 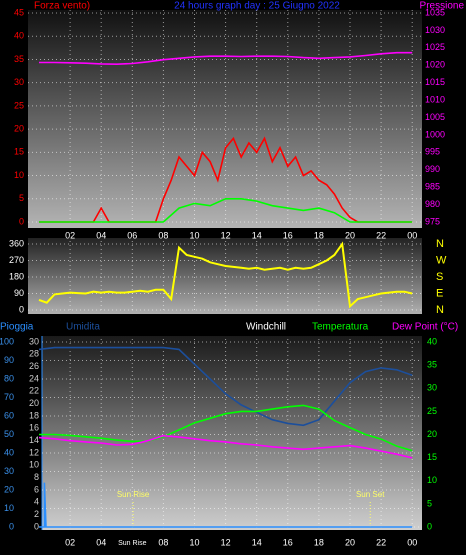 I want to click on y2-tick-label: 8, so click(x=36, y=477).